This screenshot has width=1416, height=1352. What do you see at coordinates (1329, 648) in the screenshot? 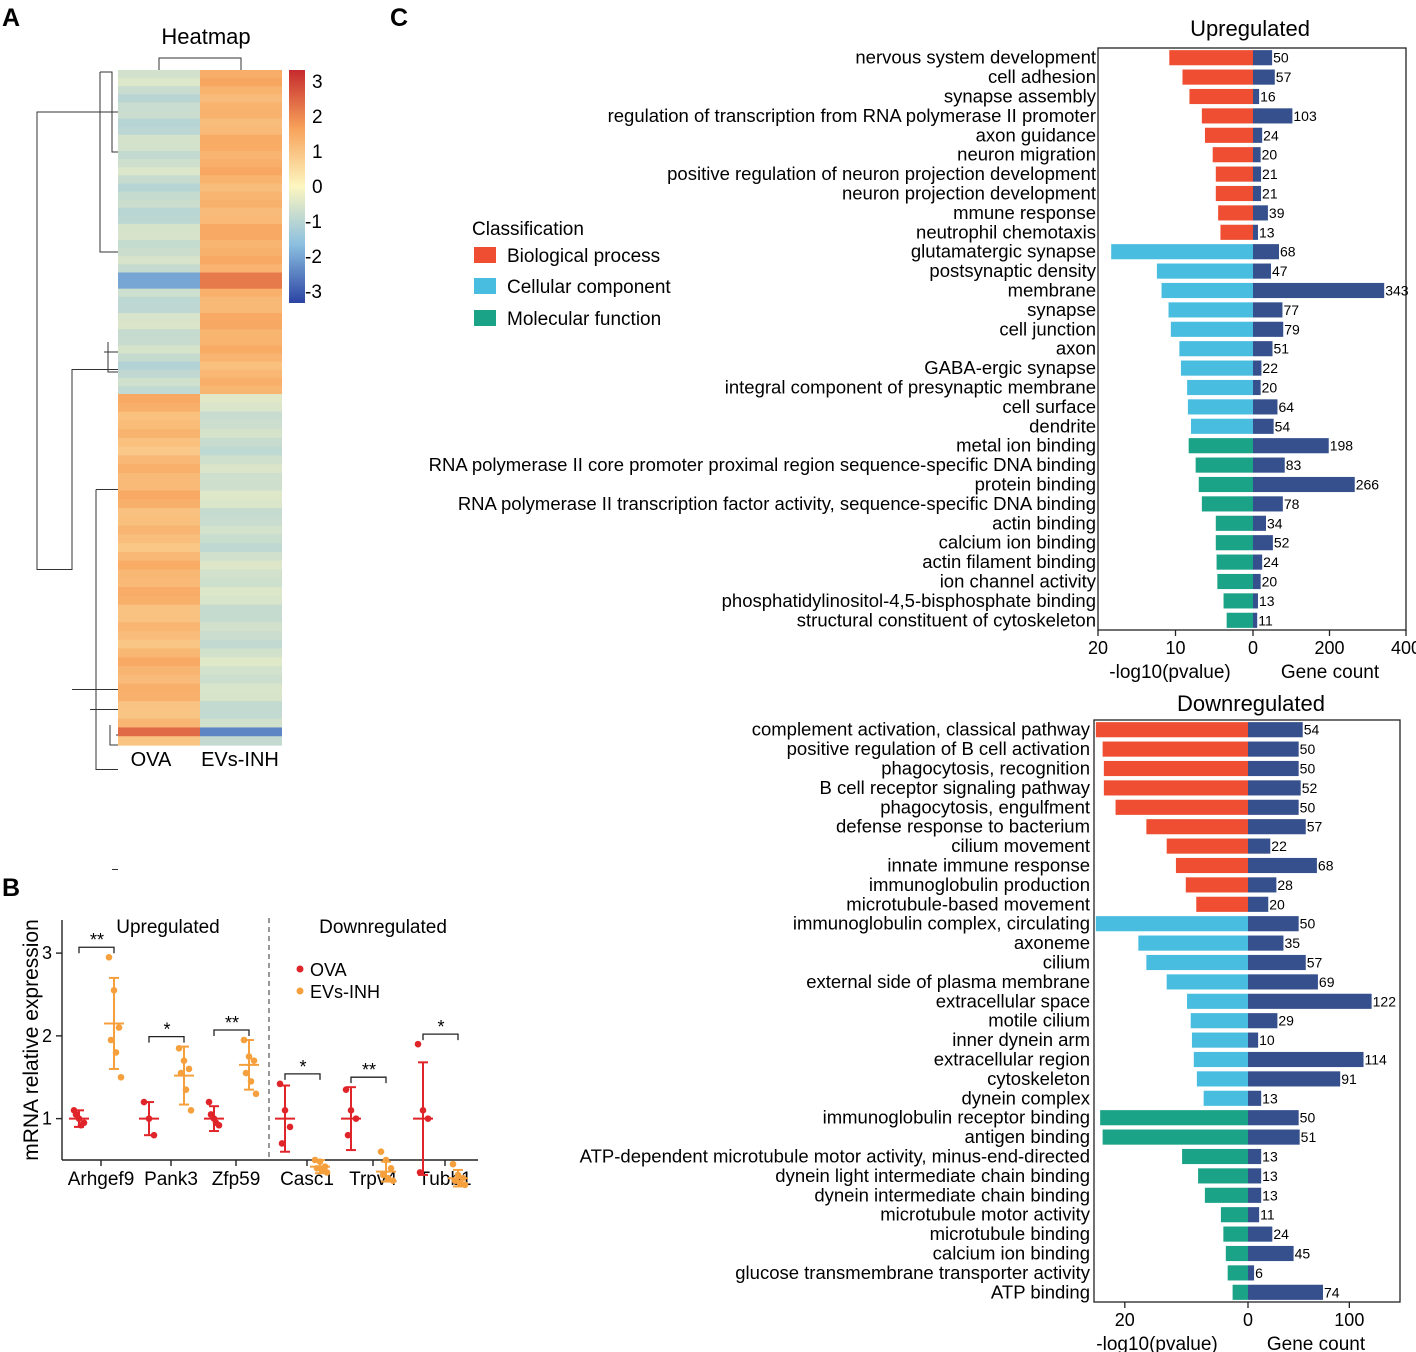
I see `x-tick-label: 200` at bounding box center [1329, 648].